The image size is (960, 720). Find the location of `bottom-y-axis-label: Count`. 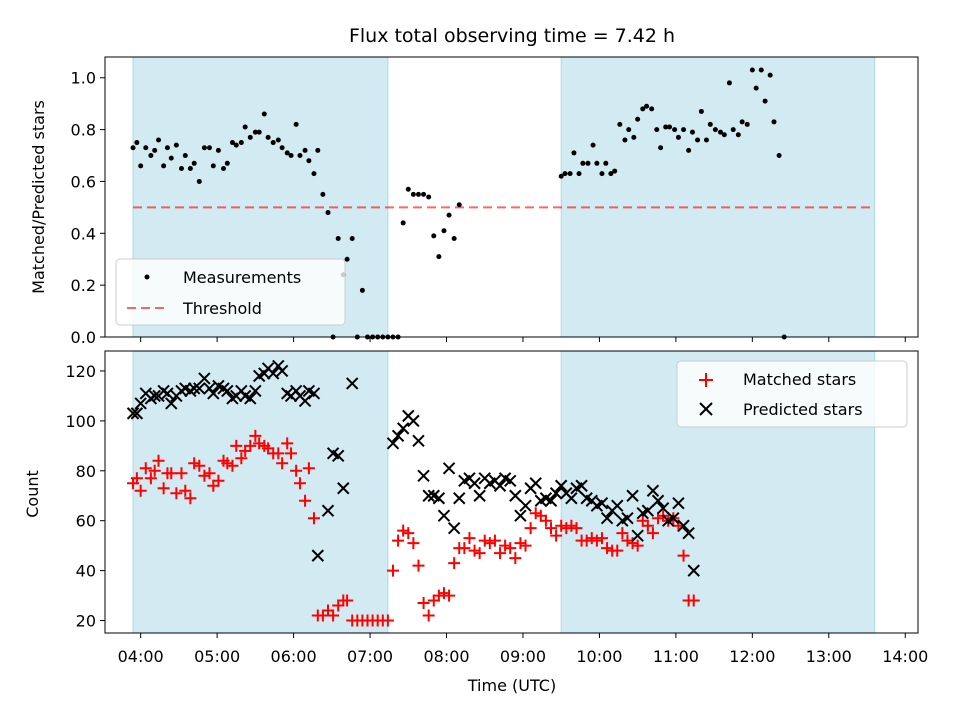

bottom-y-axis-label: Count is located at coordinates (32, 494).